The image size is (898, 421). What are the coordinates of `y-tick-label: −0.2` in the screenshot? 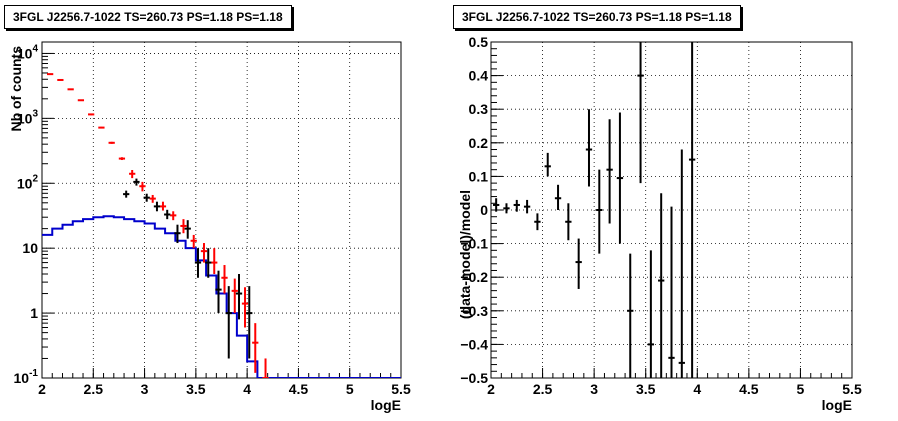 It's located at (474, 277).